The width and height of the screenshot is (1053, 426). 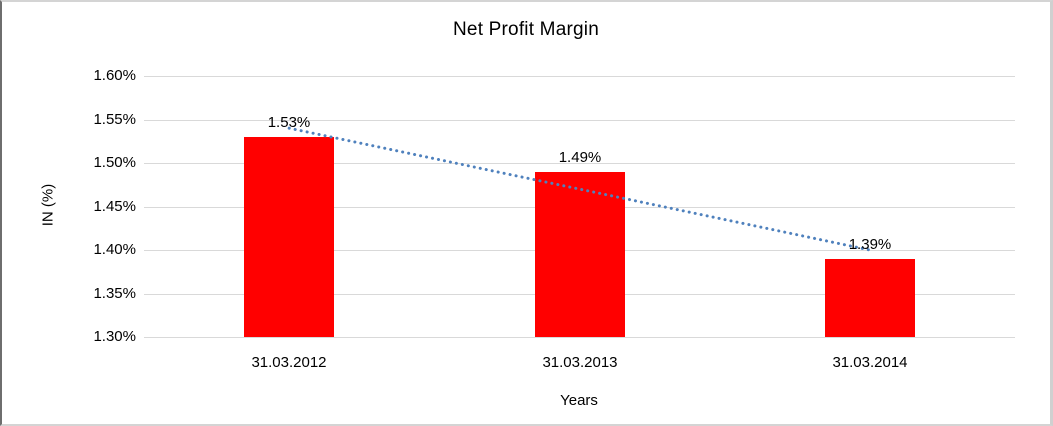 I want to click on y-tick-label: 1.50%, so click(x=114, y=162).